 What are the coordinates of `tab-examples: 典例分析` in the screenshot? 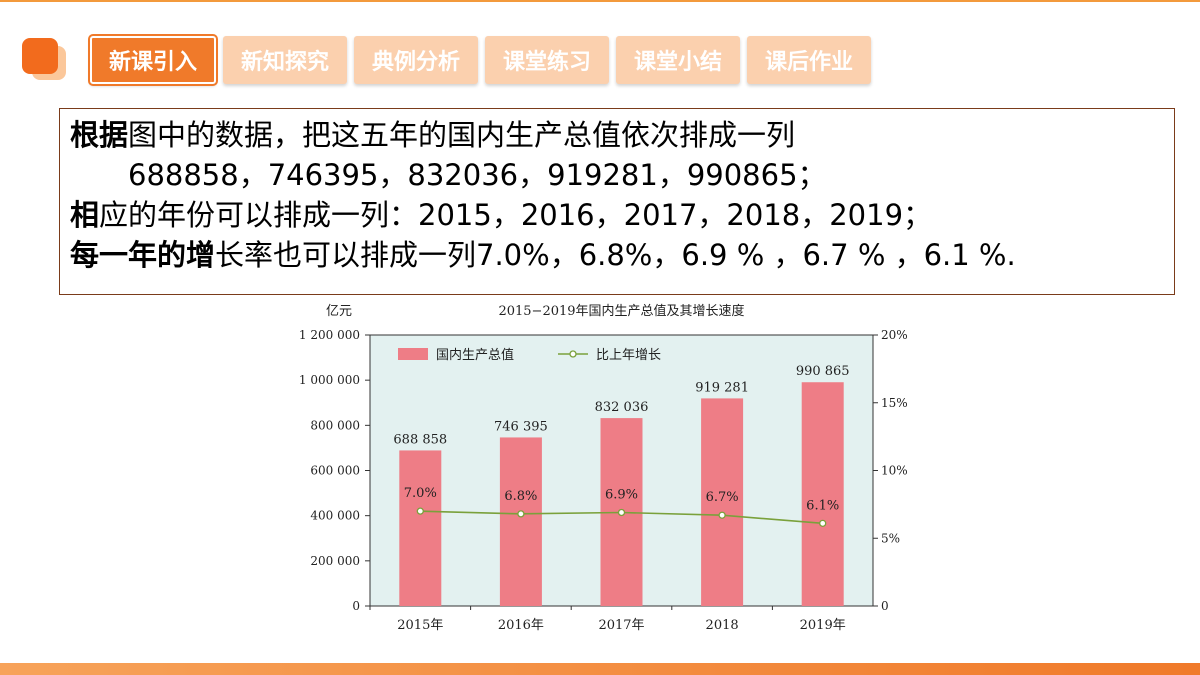 It's located at (416, 60).